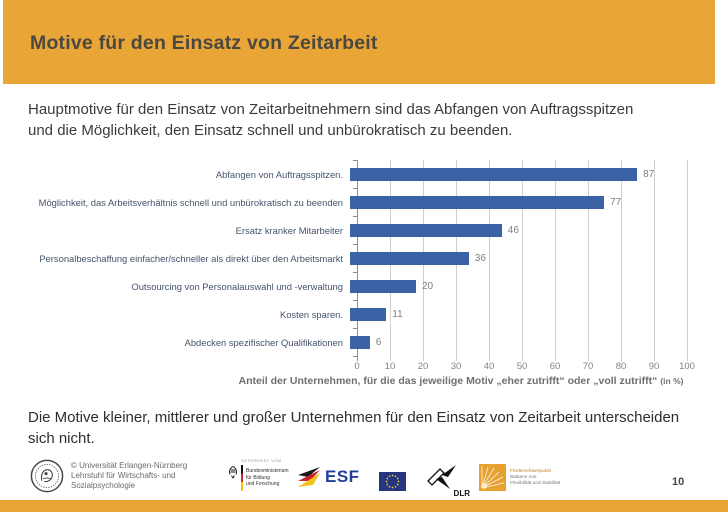 The height and width of the screenshot is (515, 728). What do you see at coordinates (480, 258) in the screenshot?
I see `value-label: 36` at bounding box center [480, 258].